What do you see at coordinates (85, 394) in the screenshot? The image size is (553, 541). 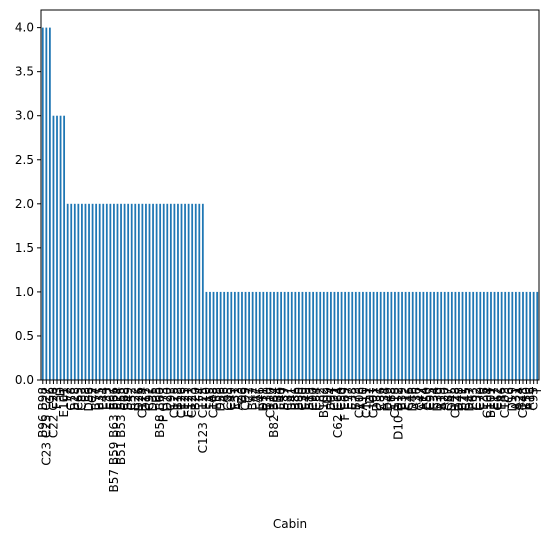 I see `x-tick-label: E8` at bounding box center [85, 394].